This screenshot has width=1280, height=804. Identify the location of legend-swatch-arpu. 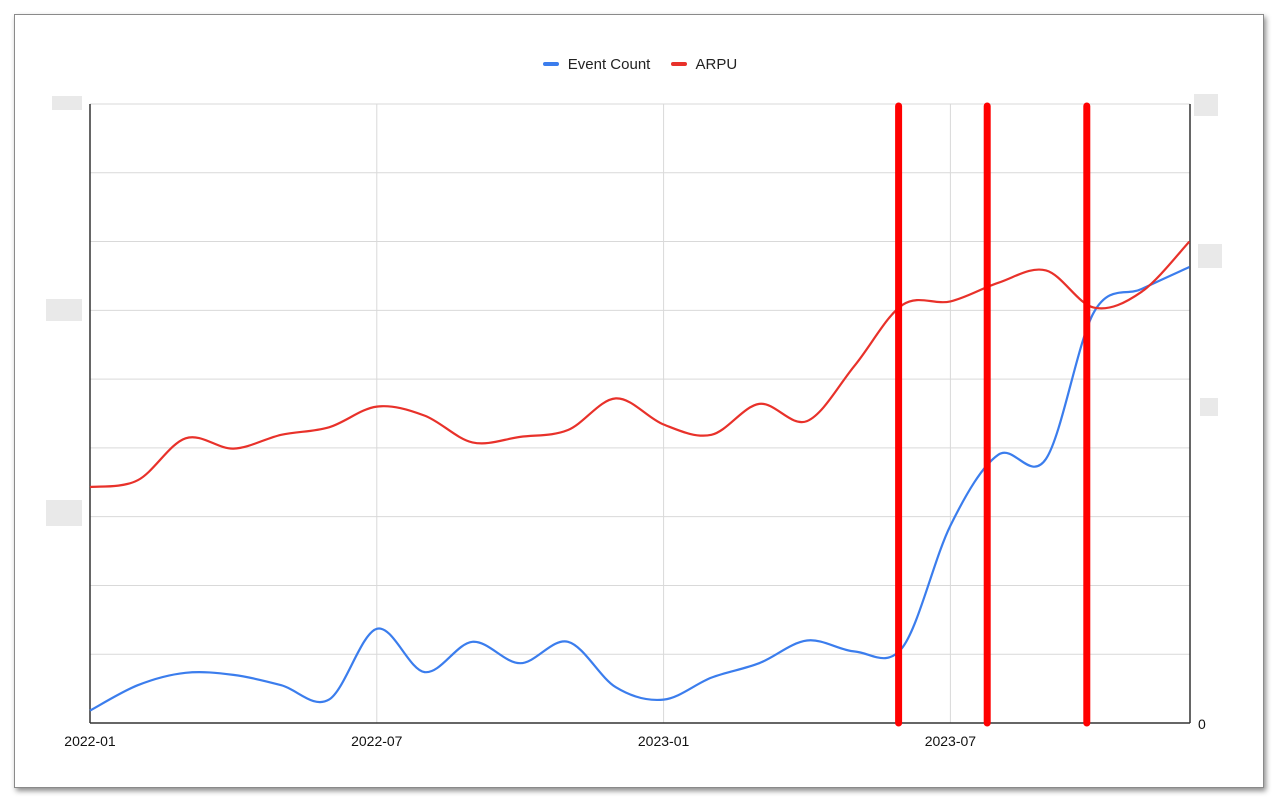
(678, 64).